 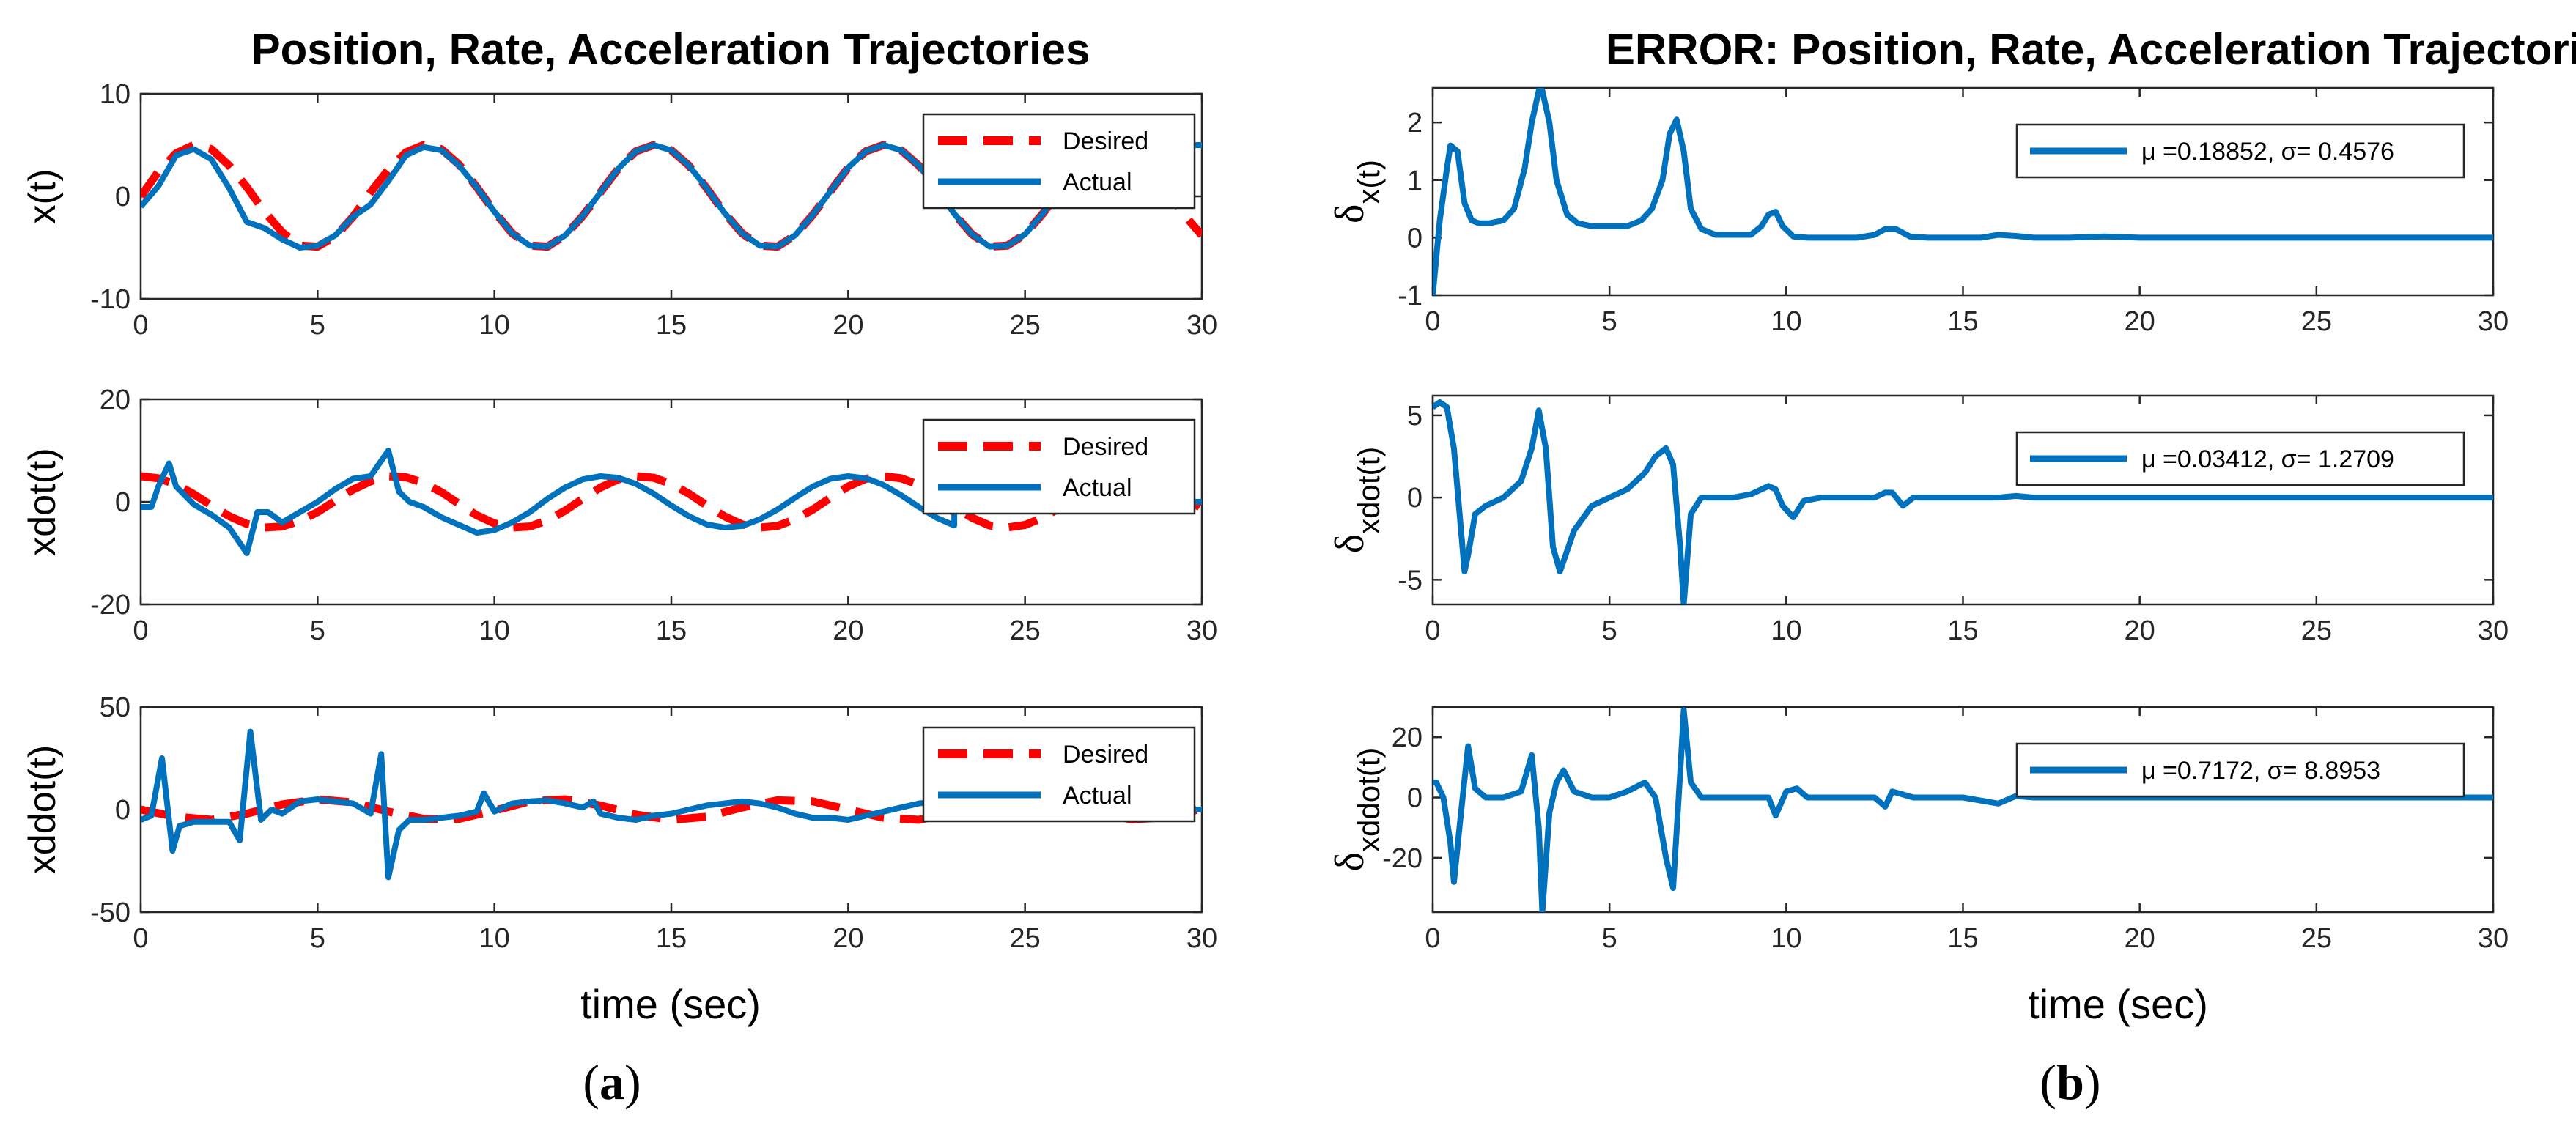 I want to click on legend-stats-label: μ =0.18852, σ= 0.4576, so click(x=2267, y=152).